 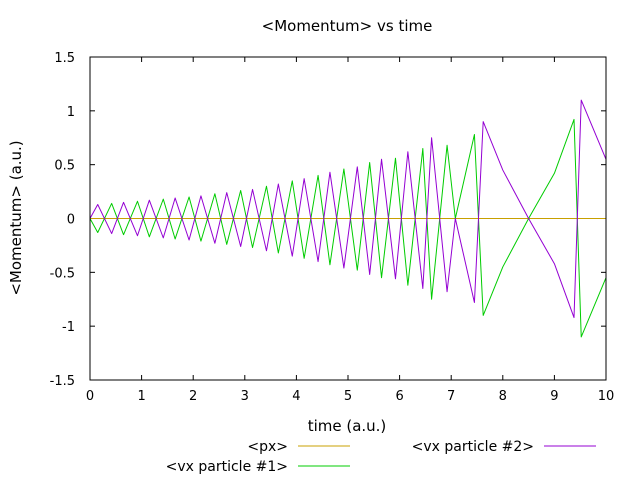 I want to click on chart-title: <Momentum> vs time, so click(x=347, y=26).